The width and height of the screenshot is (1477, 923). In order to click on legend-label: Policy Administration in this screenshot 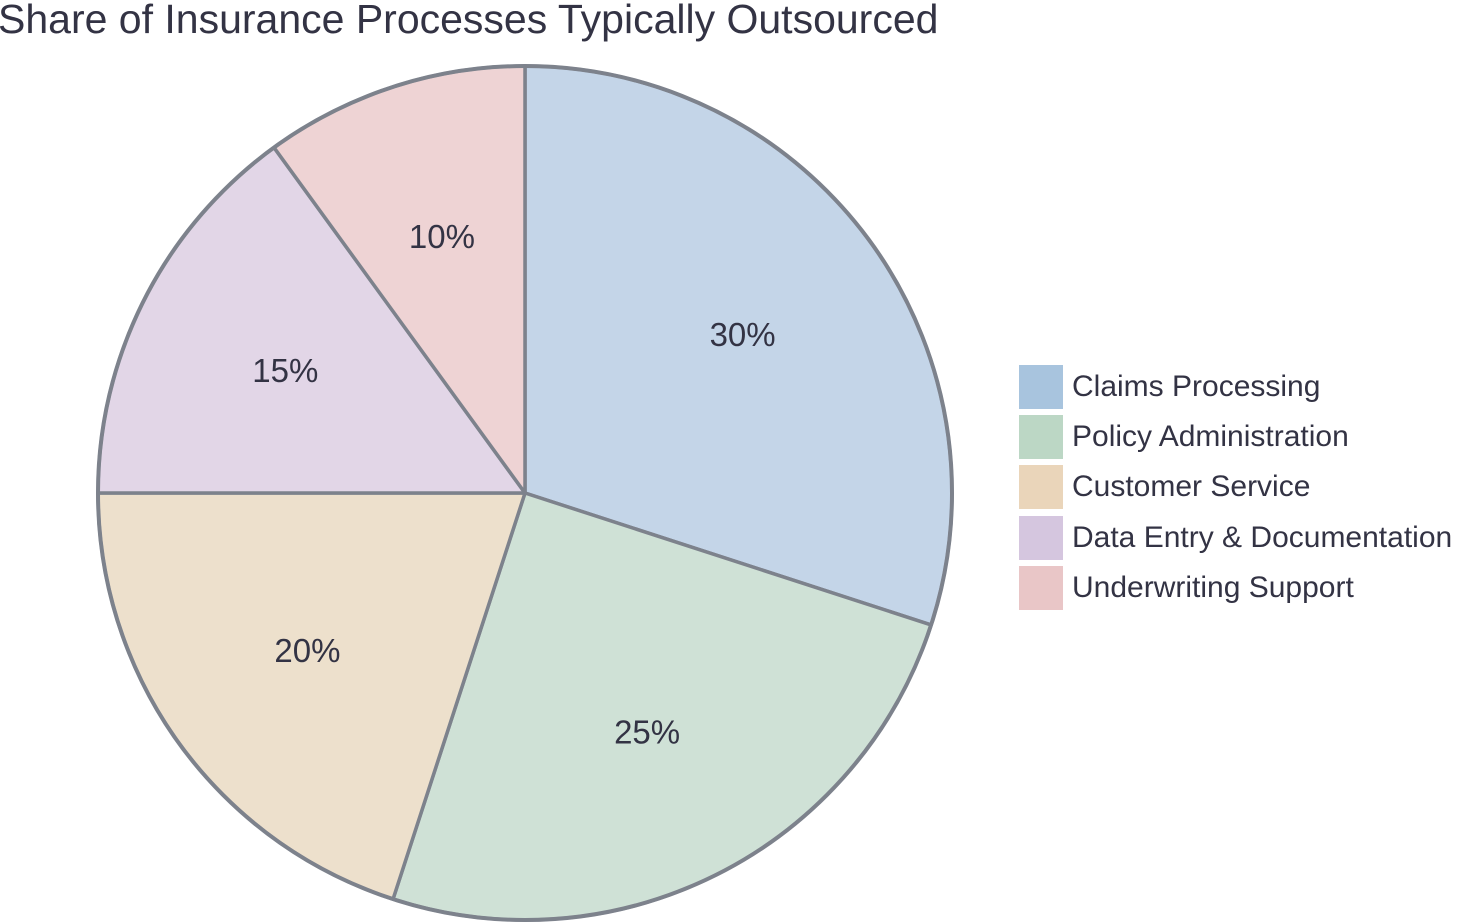, I will do `click(1210, 437)`.